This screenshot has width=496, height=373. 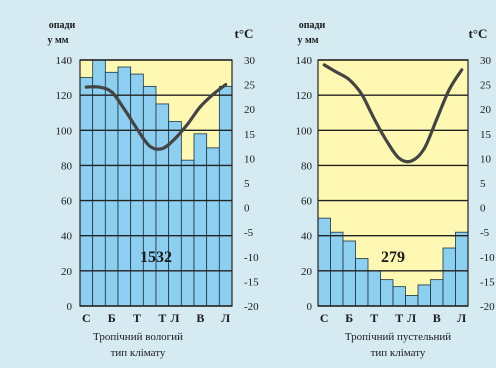 What do you see at coordinates (138, 337) in the screenshot?
I see `caption-line1: Тропічний вологий` at bounding box center [138, 337].